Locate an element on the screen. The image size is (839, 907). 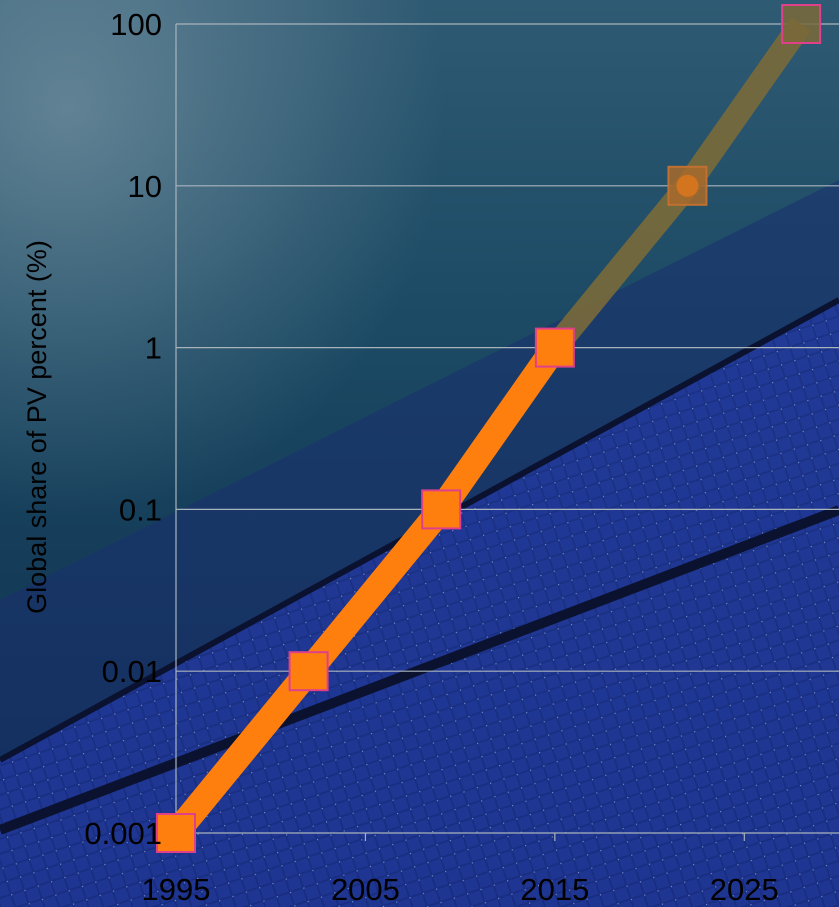
y-tick-label: 0.1 is located at coordinates (140, 509).